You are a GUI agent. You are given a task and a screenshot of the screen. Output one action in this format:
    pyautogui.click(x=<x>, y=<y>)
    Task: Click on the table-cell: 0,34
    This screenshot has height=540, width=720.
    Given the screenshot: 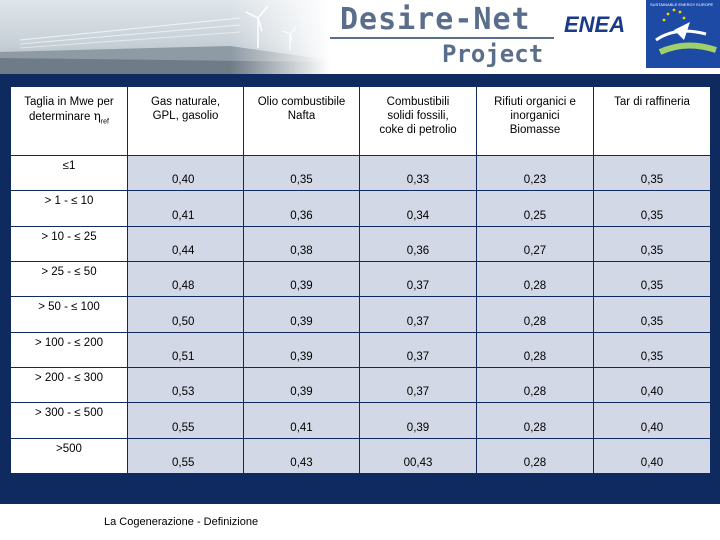 What is the action you would take?
    pyautogui.click(x=418, y=208)
    